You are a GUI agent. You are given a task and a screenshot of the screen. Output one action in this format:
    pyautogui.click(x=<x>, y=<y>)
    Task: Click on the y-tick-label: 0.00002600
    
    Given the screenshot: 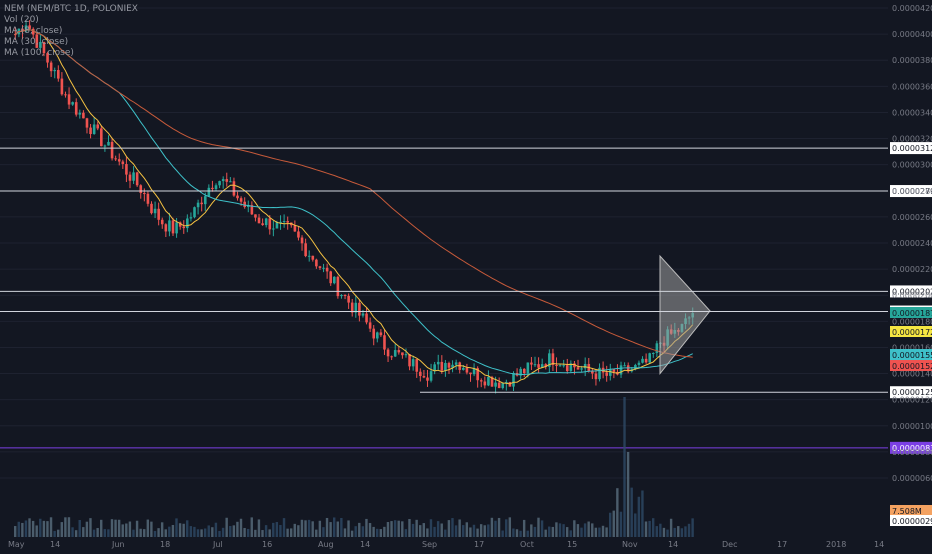 What is the action you would take?
    pyautogui.click(x=912, y=217)
    